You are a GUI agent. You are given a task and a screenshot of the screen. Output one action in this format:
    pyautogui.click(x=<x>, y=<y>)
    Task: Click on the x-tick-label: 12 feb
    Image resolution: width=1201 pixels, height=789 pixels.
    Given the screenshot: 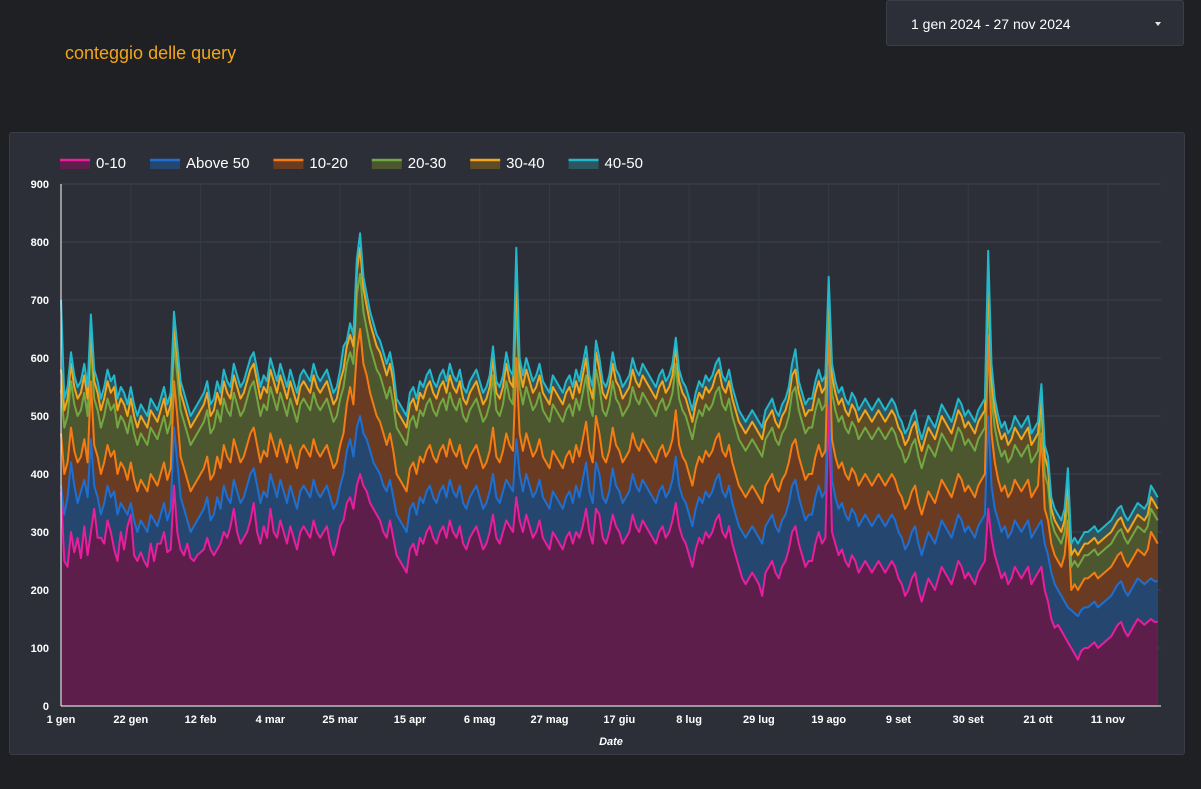 What is the action you would take?
    pyautogui.click(x=201, y=720)
    